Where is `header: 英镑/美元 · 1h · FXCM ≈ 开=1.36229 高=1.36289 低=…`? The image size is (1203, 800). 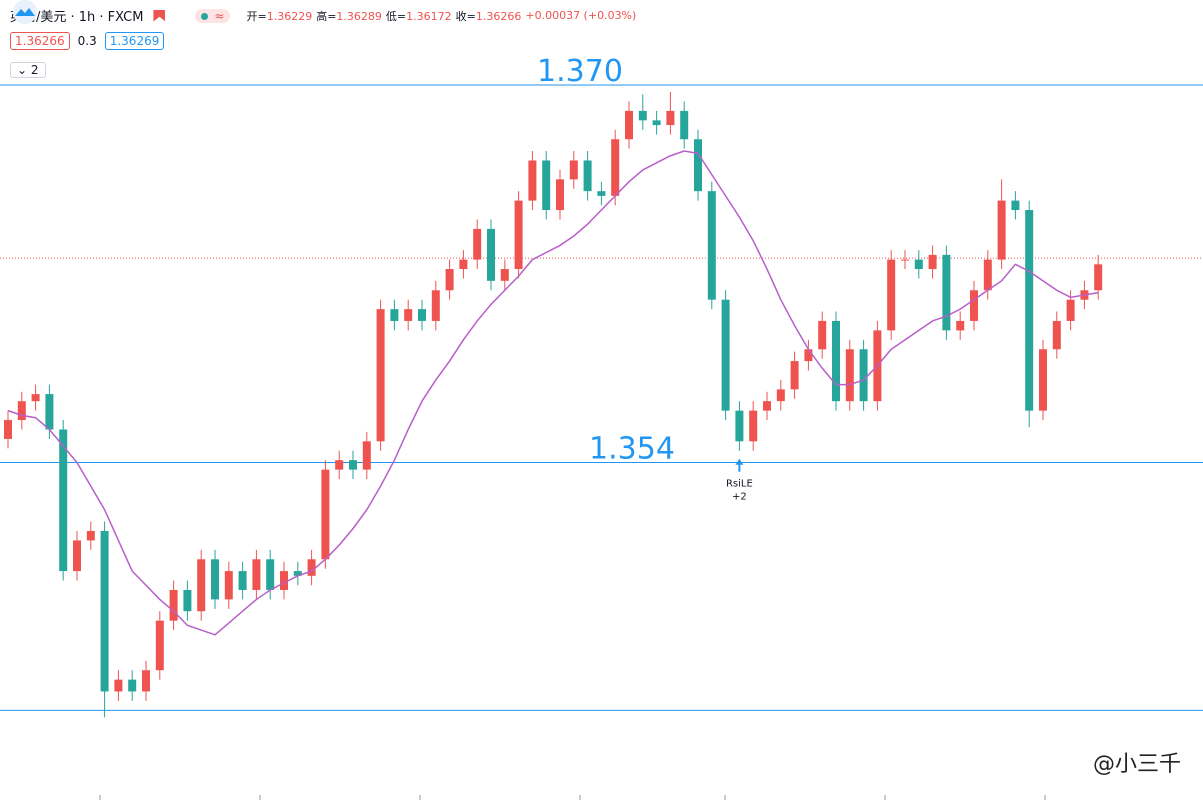
header: 英镑/美元 · 1h · FXCM ≈ 开=1.36229 高=1.36289 低=… is located at coordinates (323, 15).